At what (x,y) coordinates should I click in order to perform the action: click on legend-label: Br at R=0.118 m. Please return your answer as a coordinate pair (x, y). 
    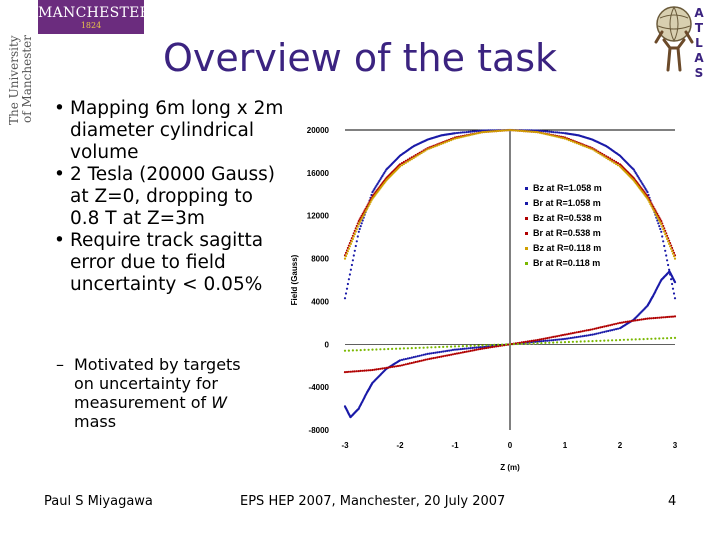
    Looking at the image, I should click on (566, 263).